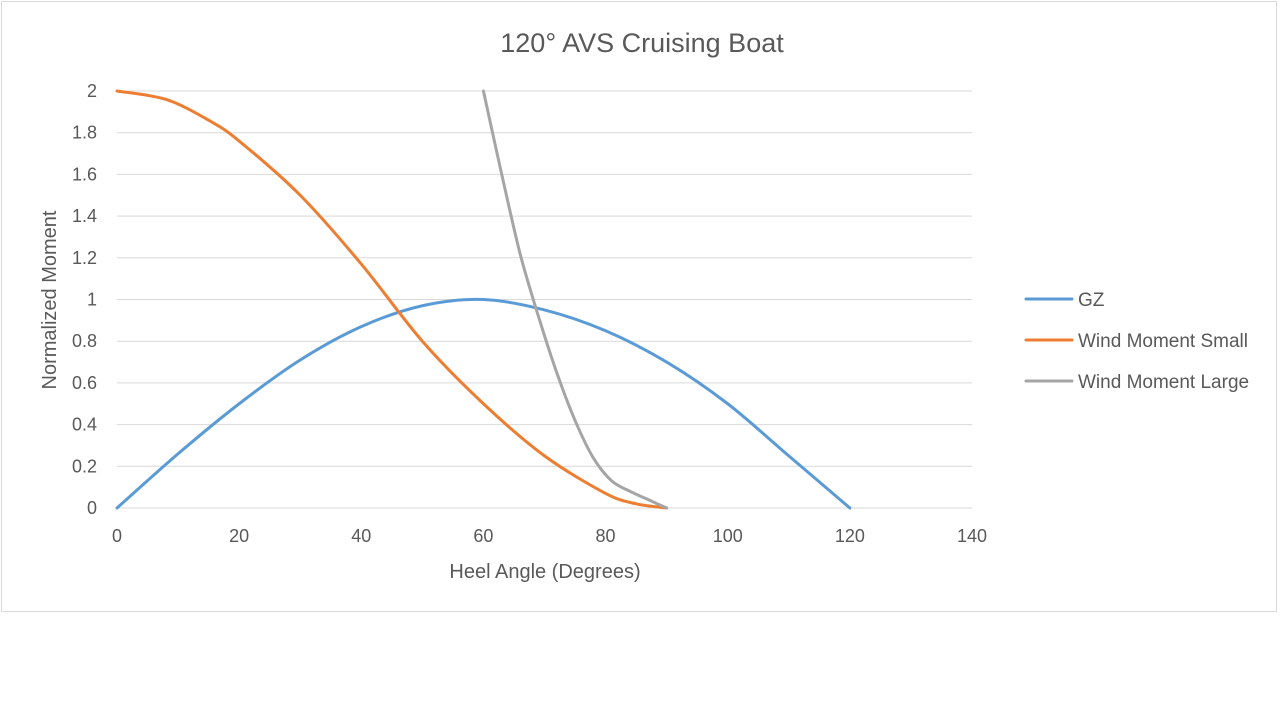 Image resolution: width=1280 pixels, height=720 pixels. What do you see at coordinates (84, 341) in the screenshot?
I see `y-tick-label: 0.8` at bounding box center [84, 341].